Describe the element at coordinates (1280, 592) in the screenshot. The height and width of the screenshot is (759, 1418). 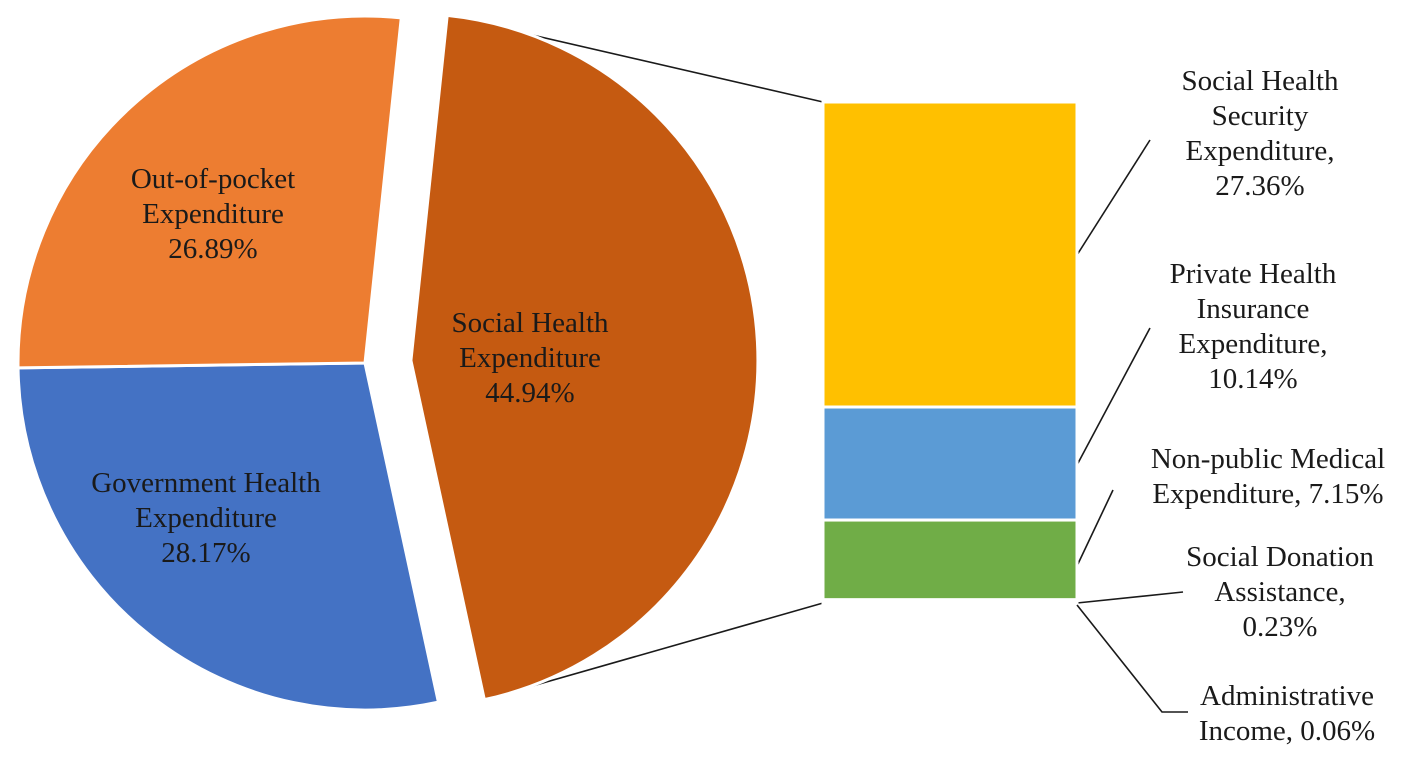
I see `bar-label-sda: Social Donation Assistance, 0.23%` at that location.